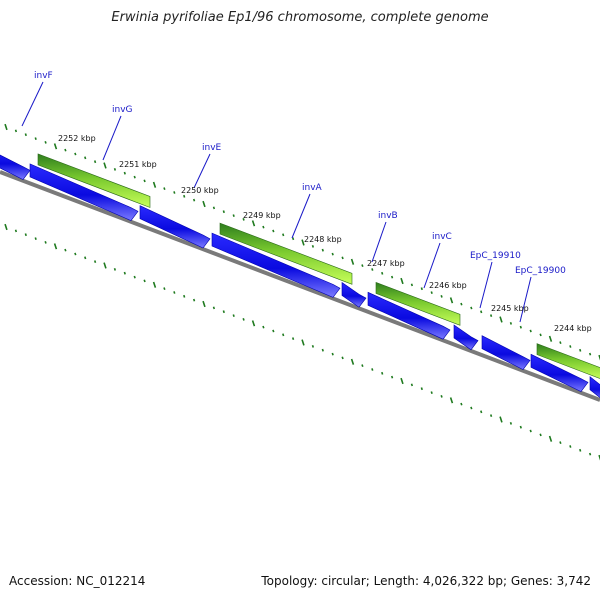 The width and height of the screenshot is (600, 605). I want to click on gene-label-EpC_19910: EpC_19910, so click(495, 256).